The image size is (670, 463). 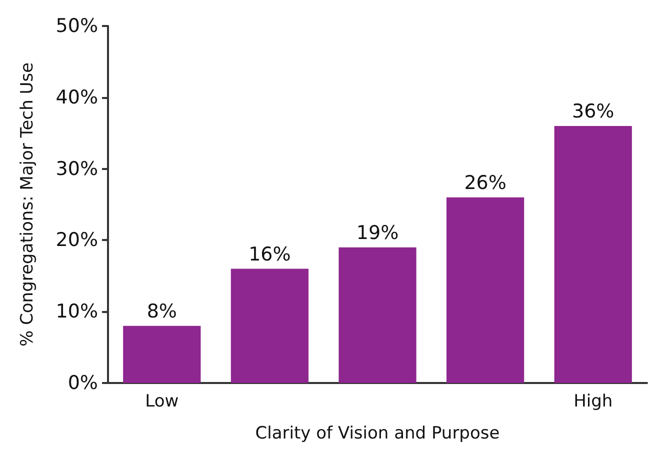 I want to click on y-tick-label: 10%, so click(x=77, y=311).